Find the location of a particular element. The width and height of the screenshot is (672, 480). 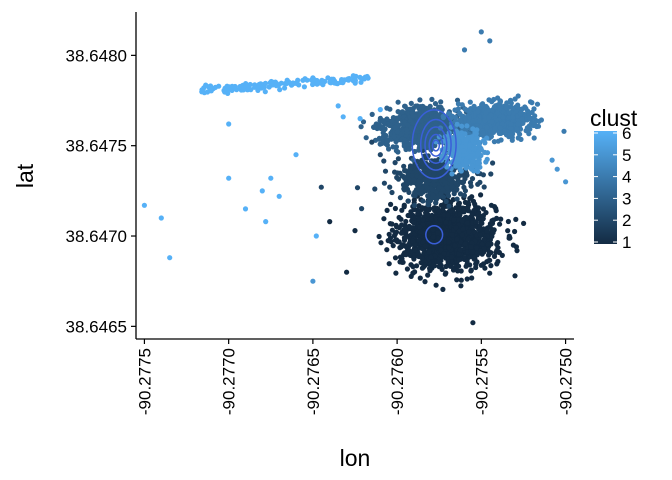

x-tick-label: -90.2760 is located at coordinates (397, 381).